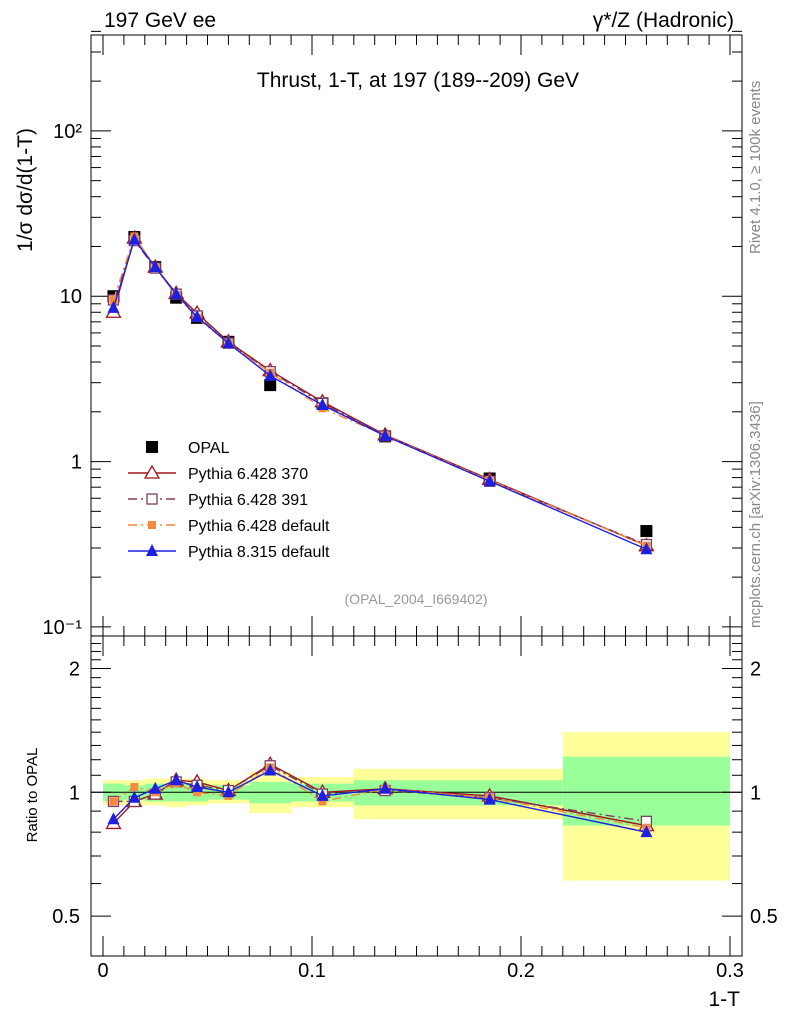  Describe the element at coordinates (418, 80) in the screenshot. I see `plot-title: Thrust, 1-T, at 197 (189--209) GeV` at that location.